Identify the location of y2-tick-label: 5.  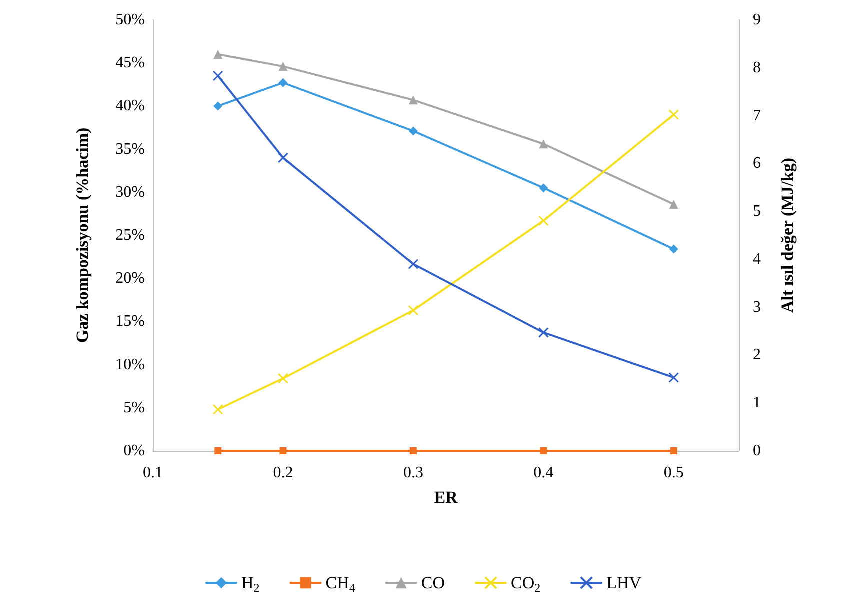
(757, 211).